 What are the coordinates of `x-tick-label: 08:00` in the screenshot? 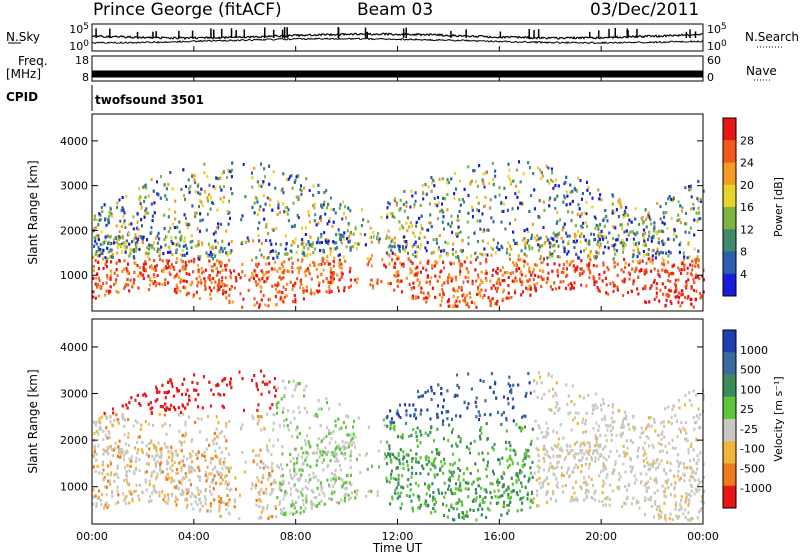 It's located at (296, 536).